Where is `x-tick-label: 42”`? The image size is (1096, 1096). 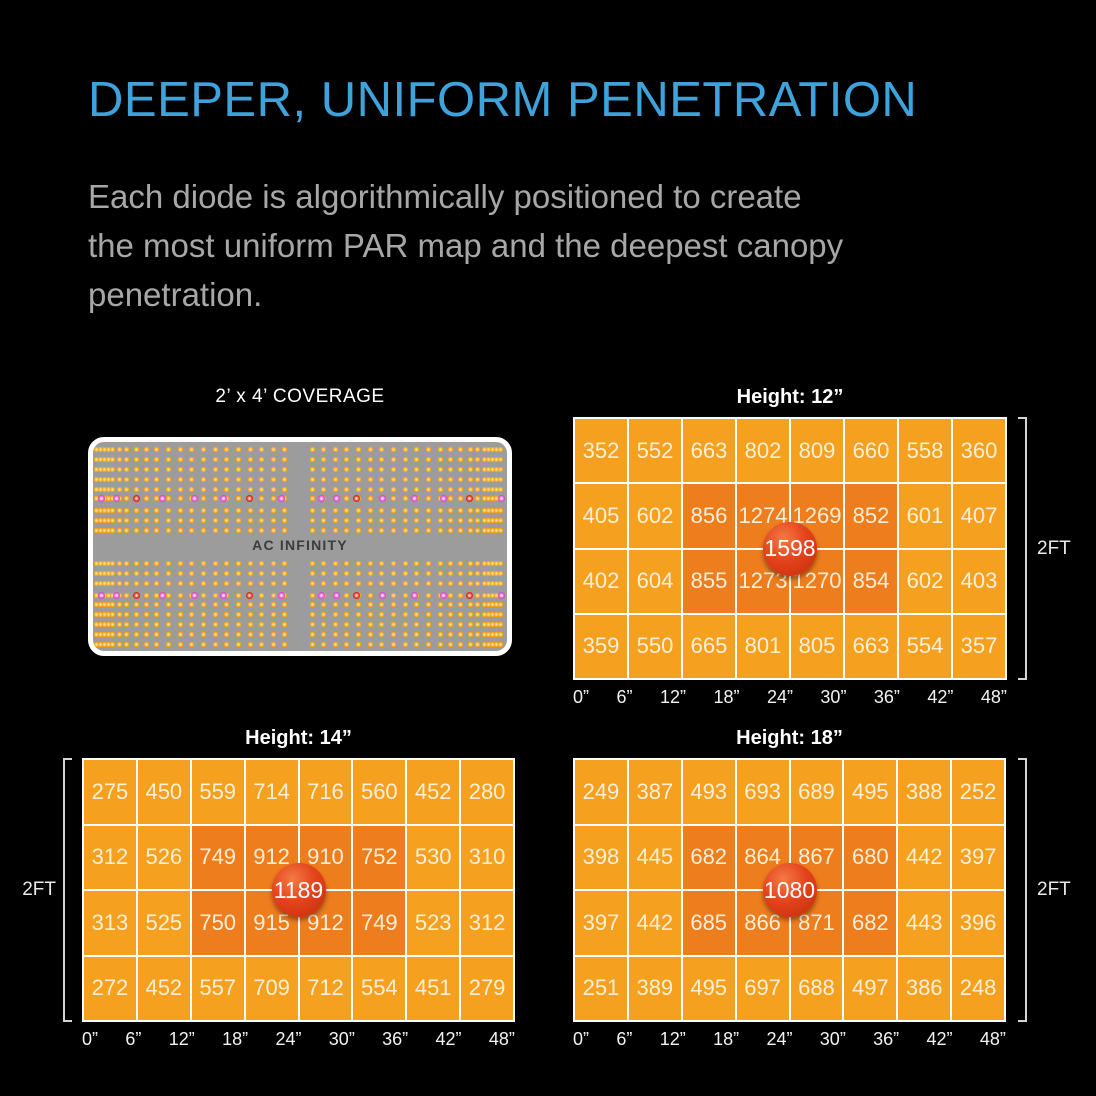
x-tick-label: 42” is located at coordinates (939, 1039).